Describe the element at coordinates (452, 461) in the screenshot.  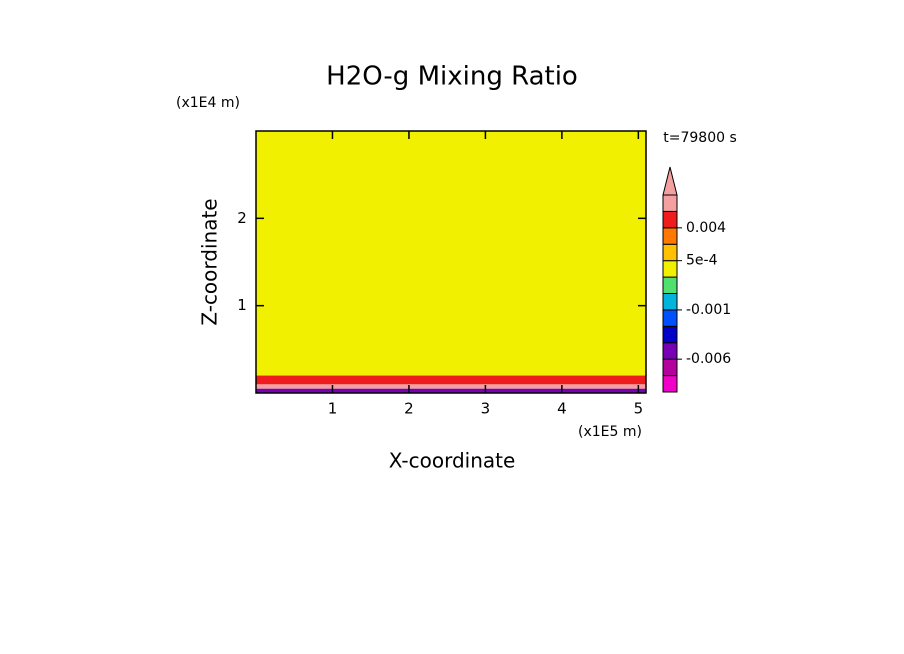
I see `x-axis-label: X-coordinate` at that location.